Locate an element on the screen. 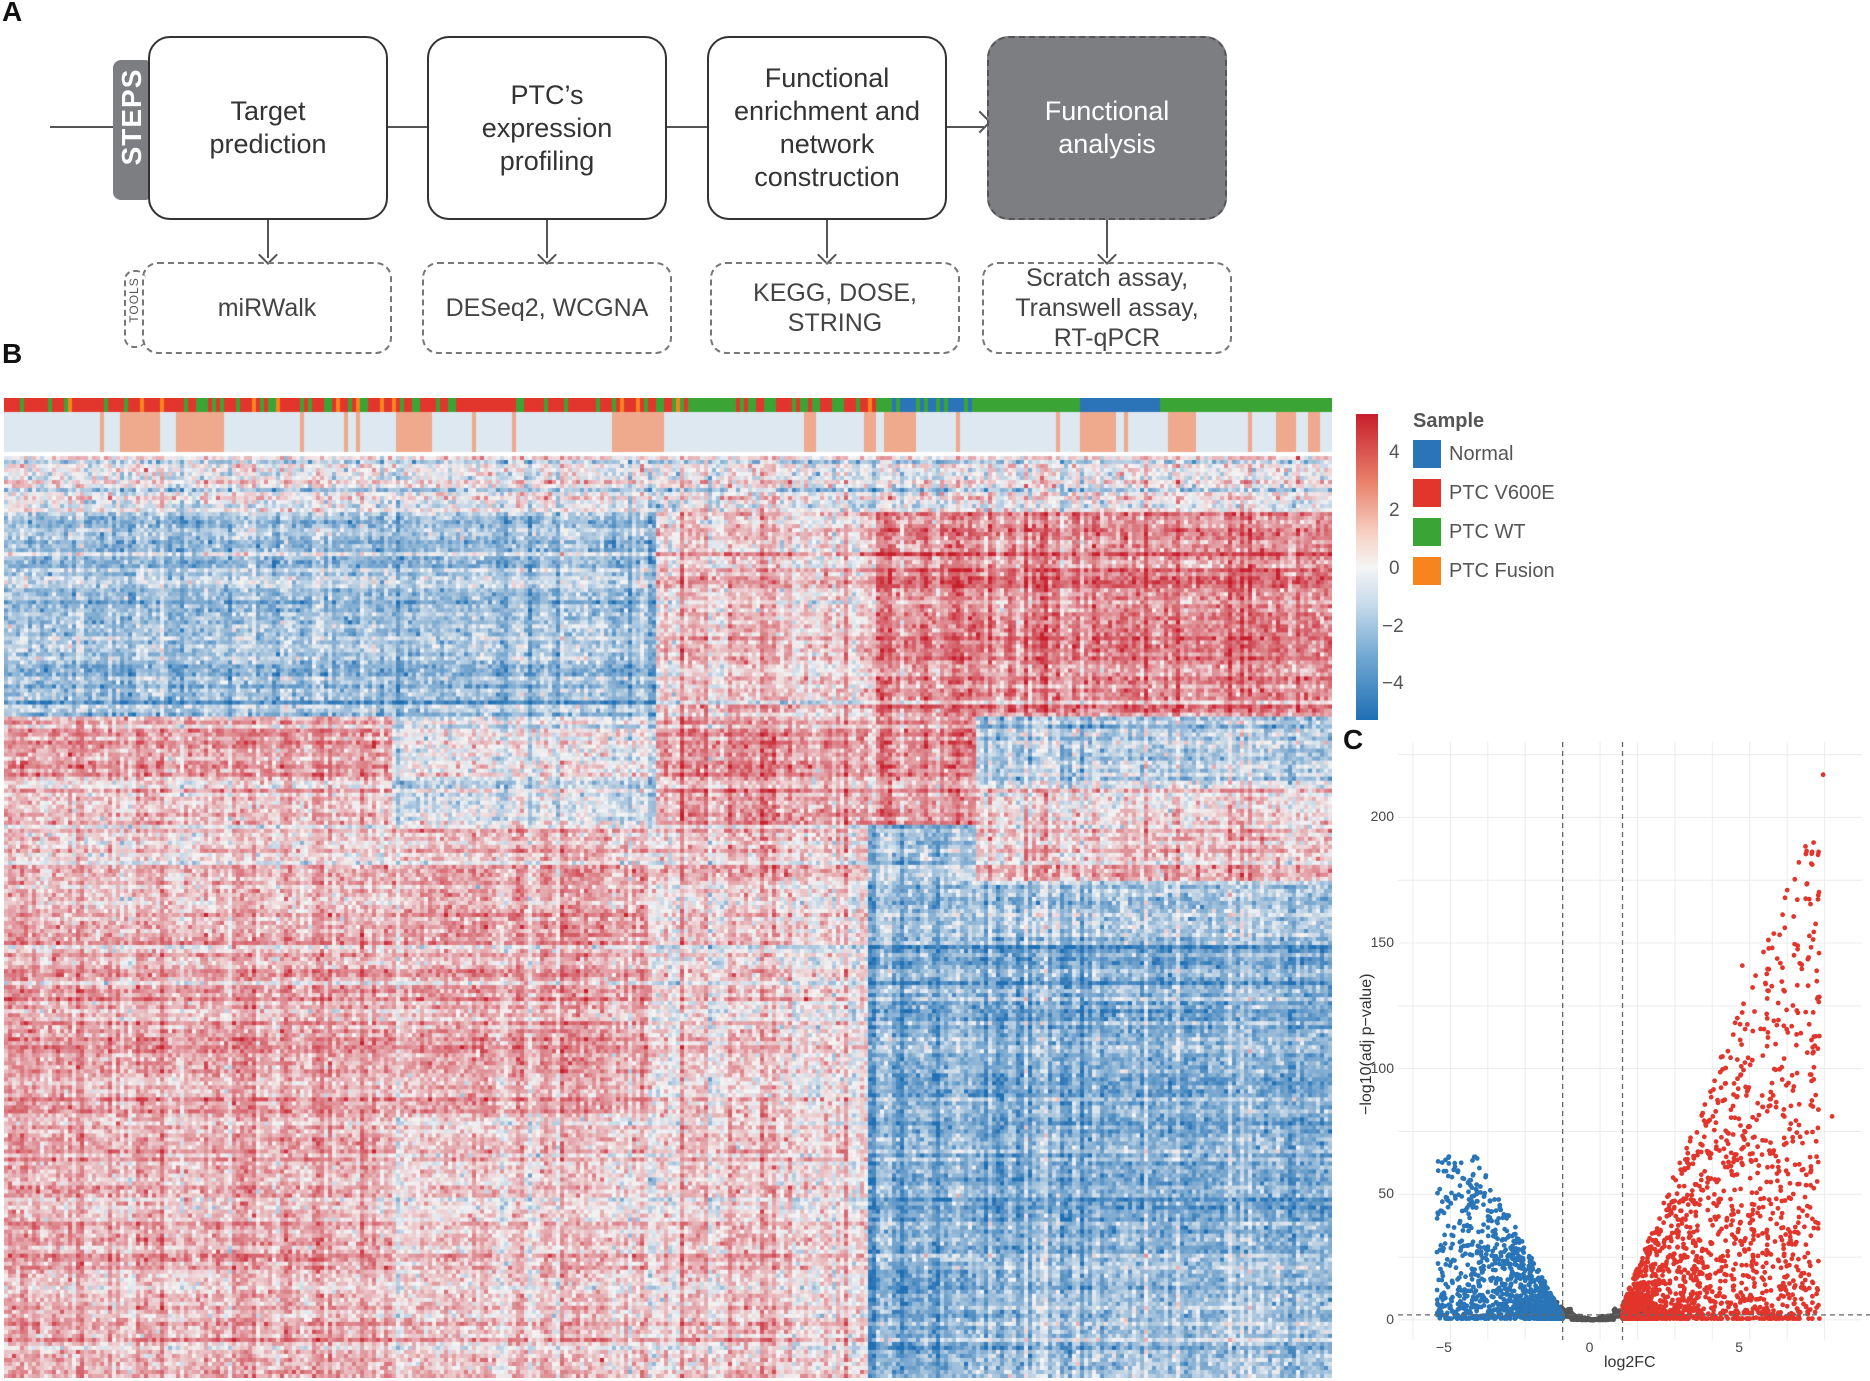  legend-swatch-wt is located at coordinates (1427, 532).